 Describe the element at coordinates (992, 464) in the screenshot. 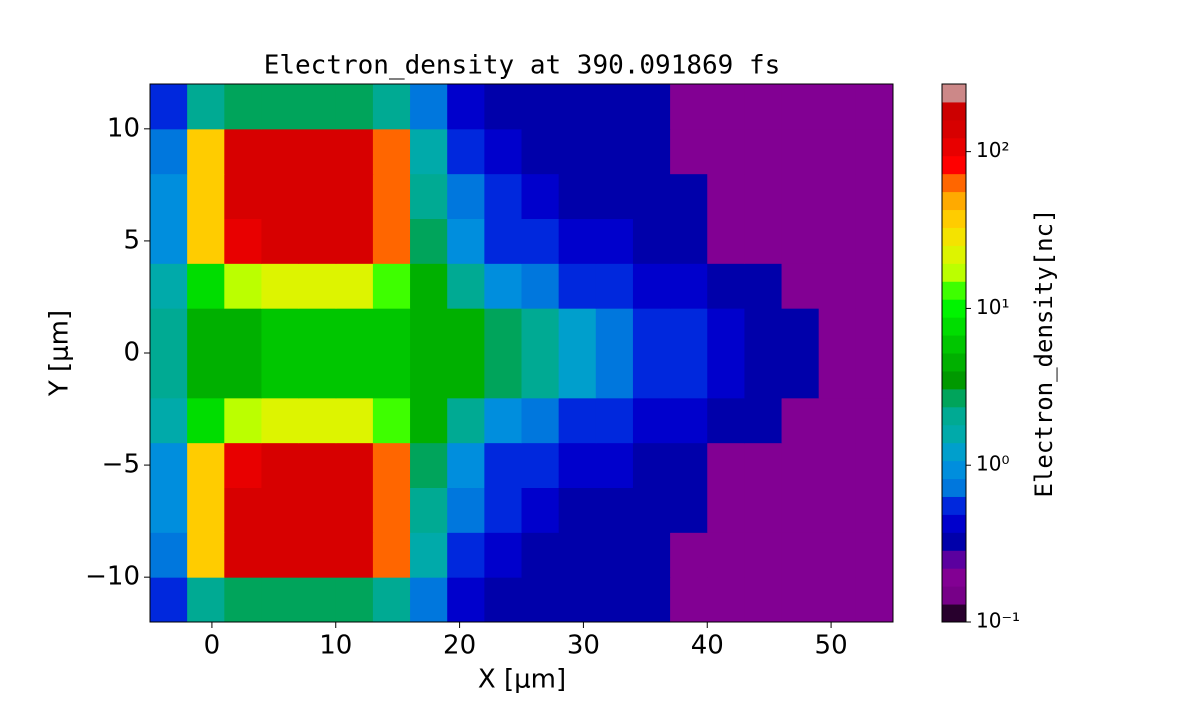

I see `colorbar-tick-label: 10⁰` at that location.